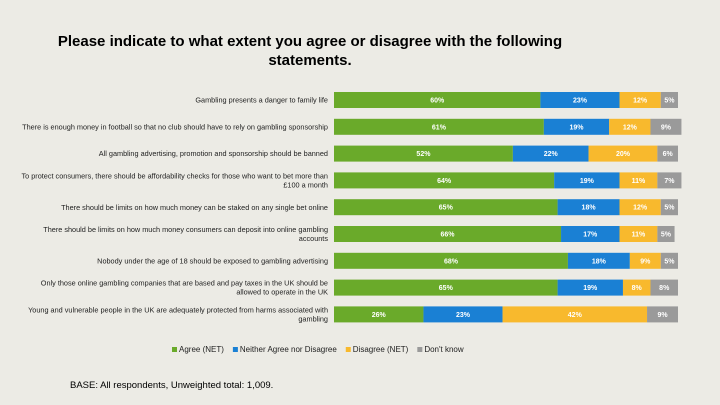 This screenshot has height=405, width=720. What do you see at coordinates (381, 349) in the screenshot?
I see `legend-label: Disagree (NET)` at bounding box center [381, 349].